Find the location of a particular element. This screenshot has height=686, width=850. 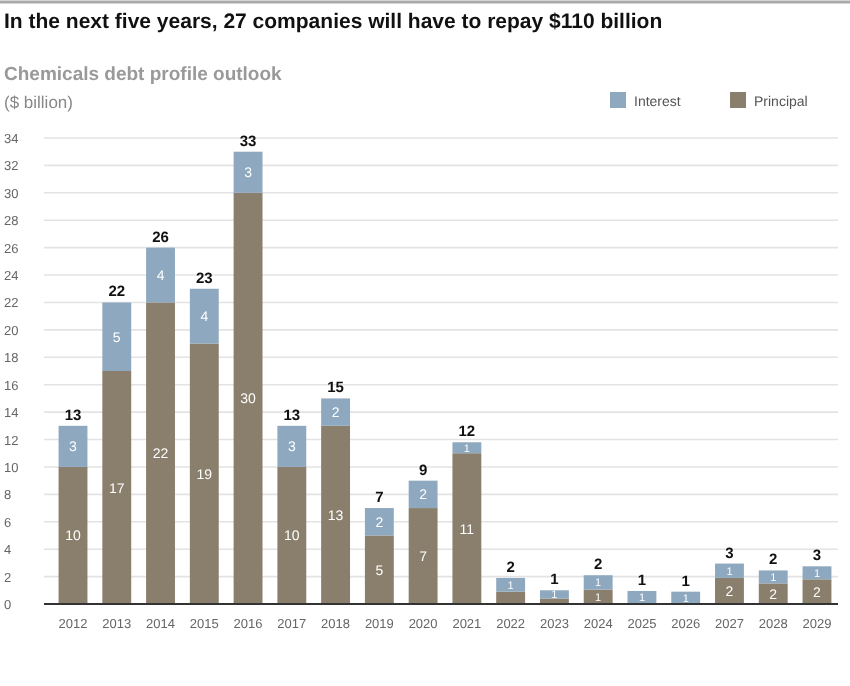

chart-subtitle: Chemicals debt profile outlook is located at coordinates (144, 75).